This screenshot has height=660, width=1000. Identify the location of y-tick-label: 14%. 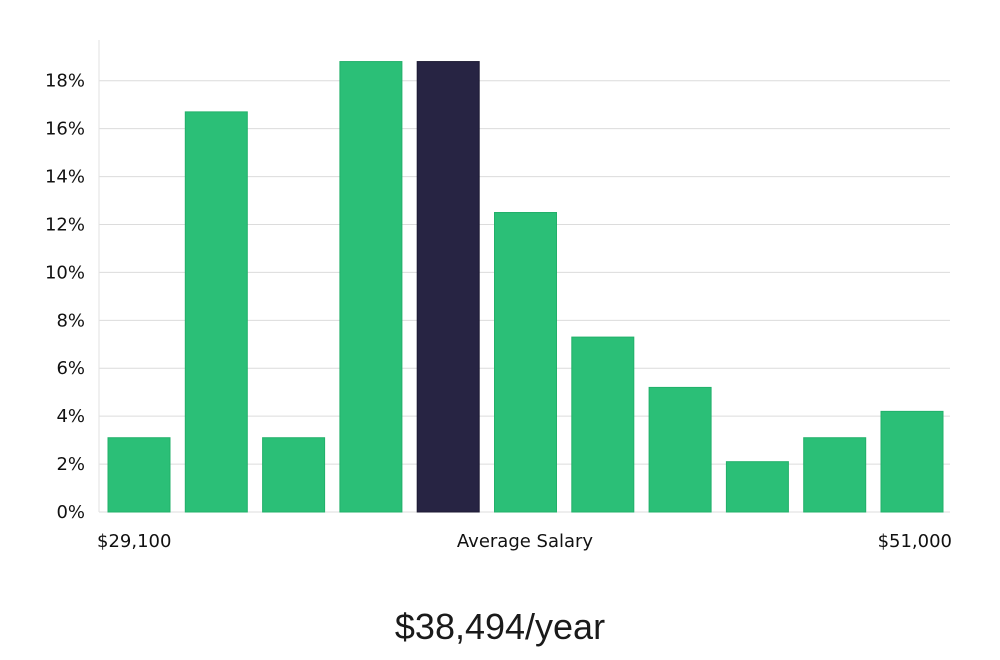
(65, 177).